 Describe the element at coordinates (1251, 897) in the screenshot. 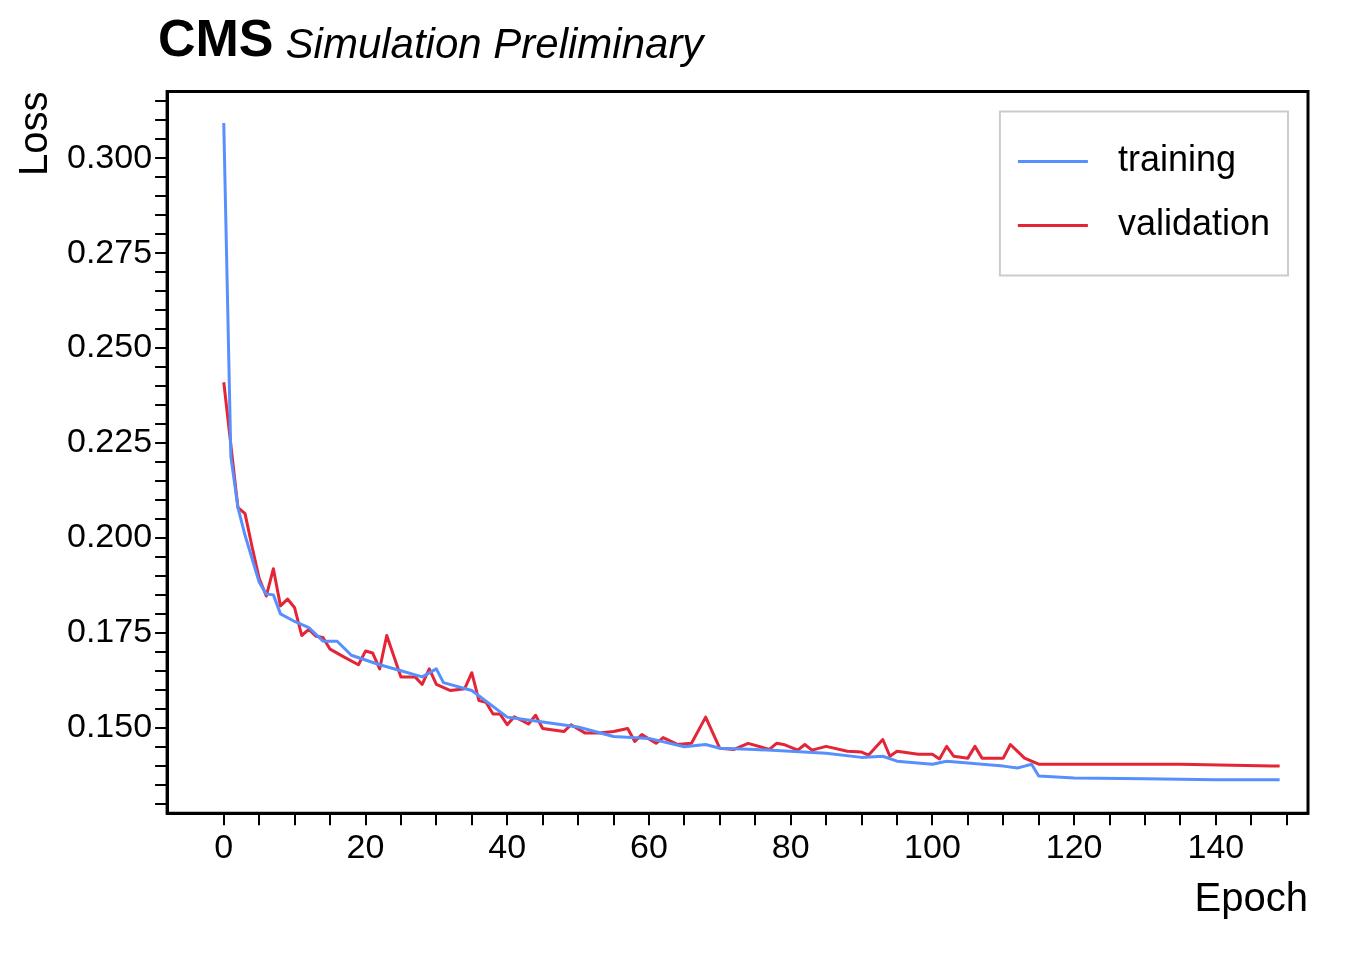

I see `x-axis-title: Epoch` at that location.